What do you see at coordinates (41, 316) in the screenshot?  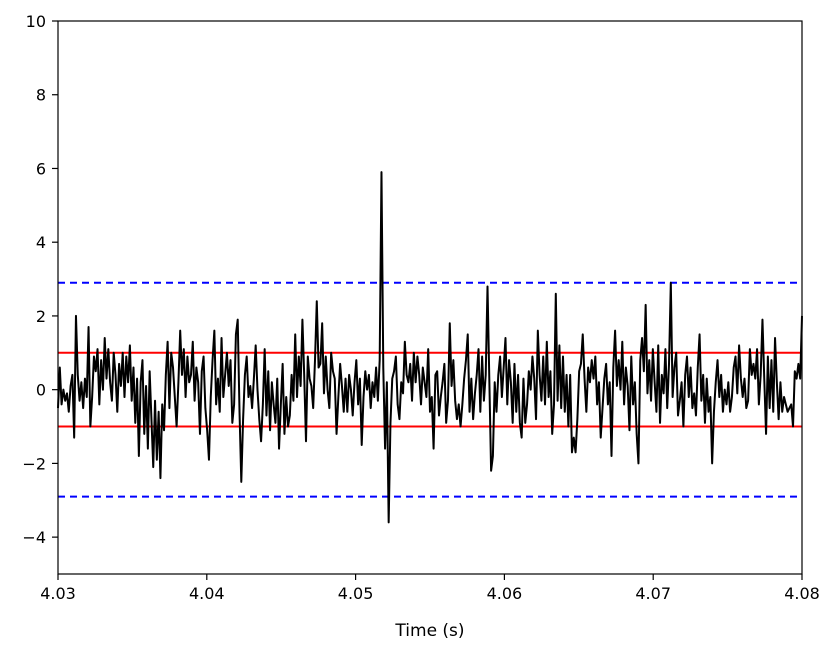 I see `y-tick-label: 2` at bounding box center [41, 316].